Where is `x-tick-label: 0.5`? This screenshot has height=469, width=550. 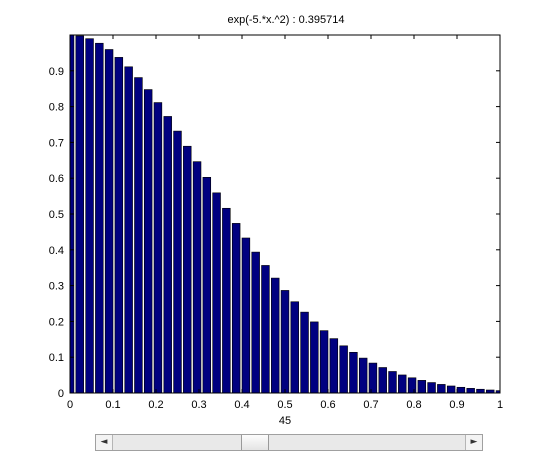
x-tick-label: 0.5 is located at coordinates (284, 405).